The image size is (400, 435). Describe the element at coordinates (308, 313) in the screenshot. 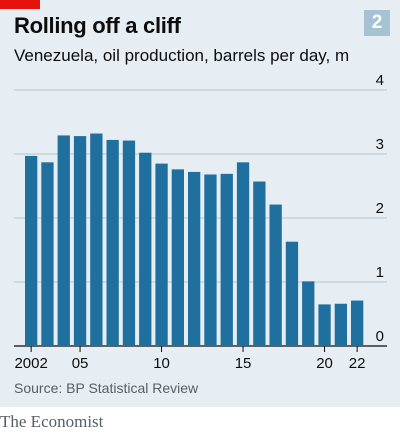

I see `bar-2019` at that location.